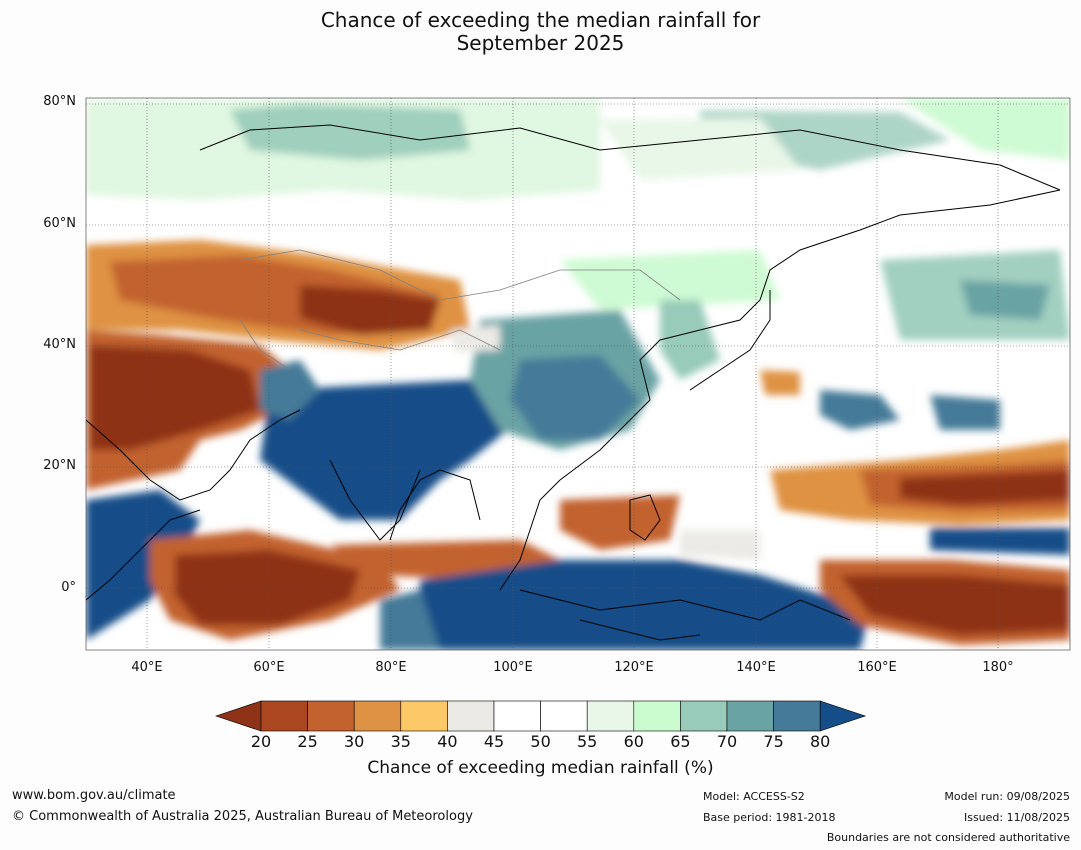 This screenshot has width=1081, height=850. I want to click on lon-tick-80e: 80°E, so click(391, 667).